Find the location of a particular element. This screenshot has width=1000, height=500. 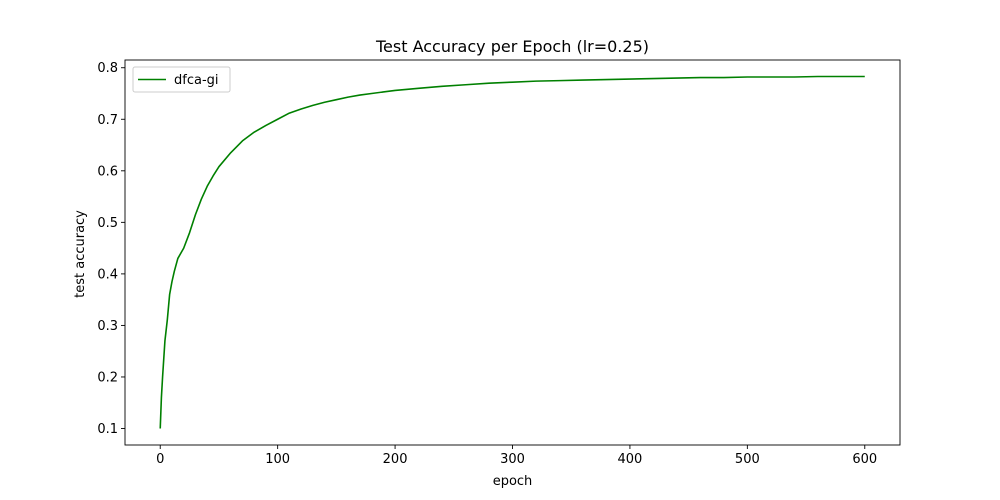

x-tick-label: 200 is located at coordinates (395, 459).